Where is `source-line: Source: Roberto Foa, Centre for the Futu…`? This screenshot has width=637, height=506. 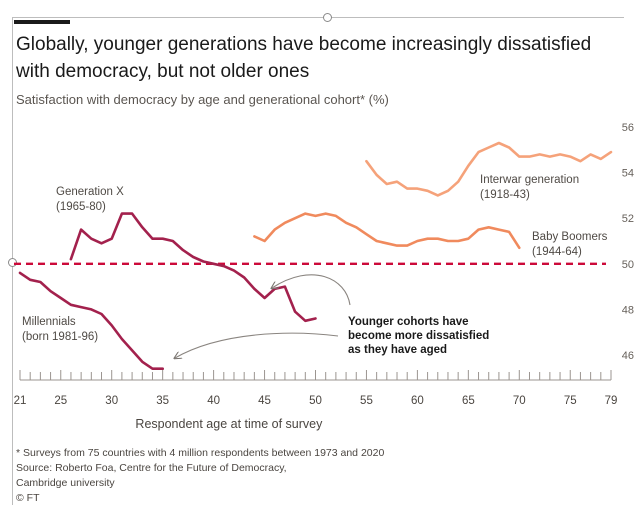
source-line: Source: Roberto Foa, Centre for the Futu… is located at coordinates (151, 468).